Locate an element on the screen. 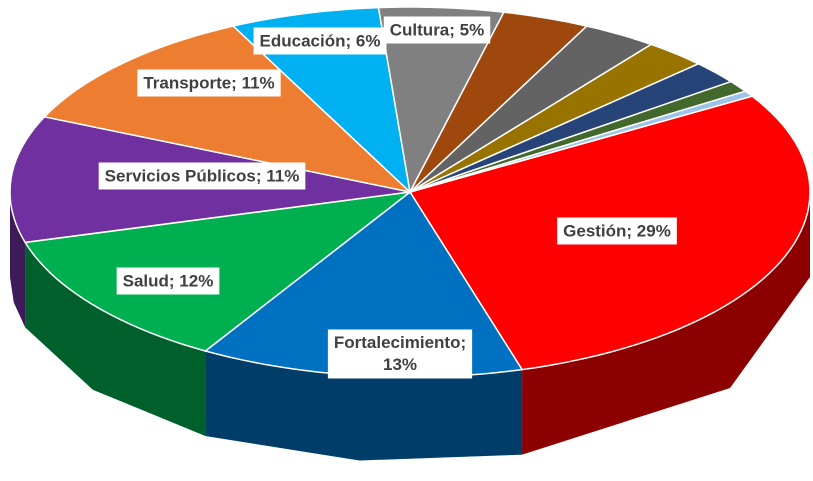 This screenshot has height=481, width=813. data-label-group: Salud; 12% is located at coordinates (168, 281).